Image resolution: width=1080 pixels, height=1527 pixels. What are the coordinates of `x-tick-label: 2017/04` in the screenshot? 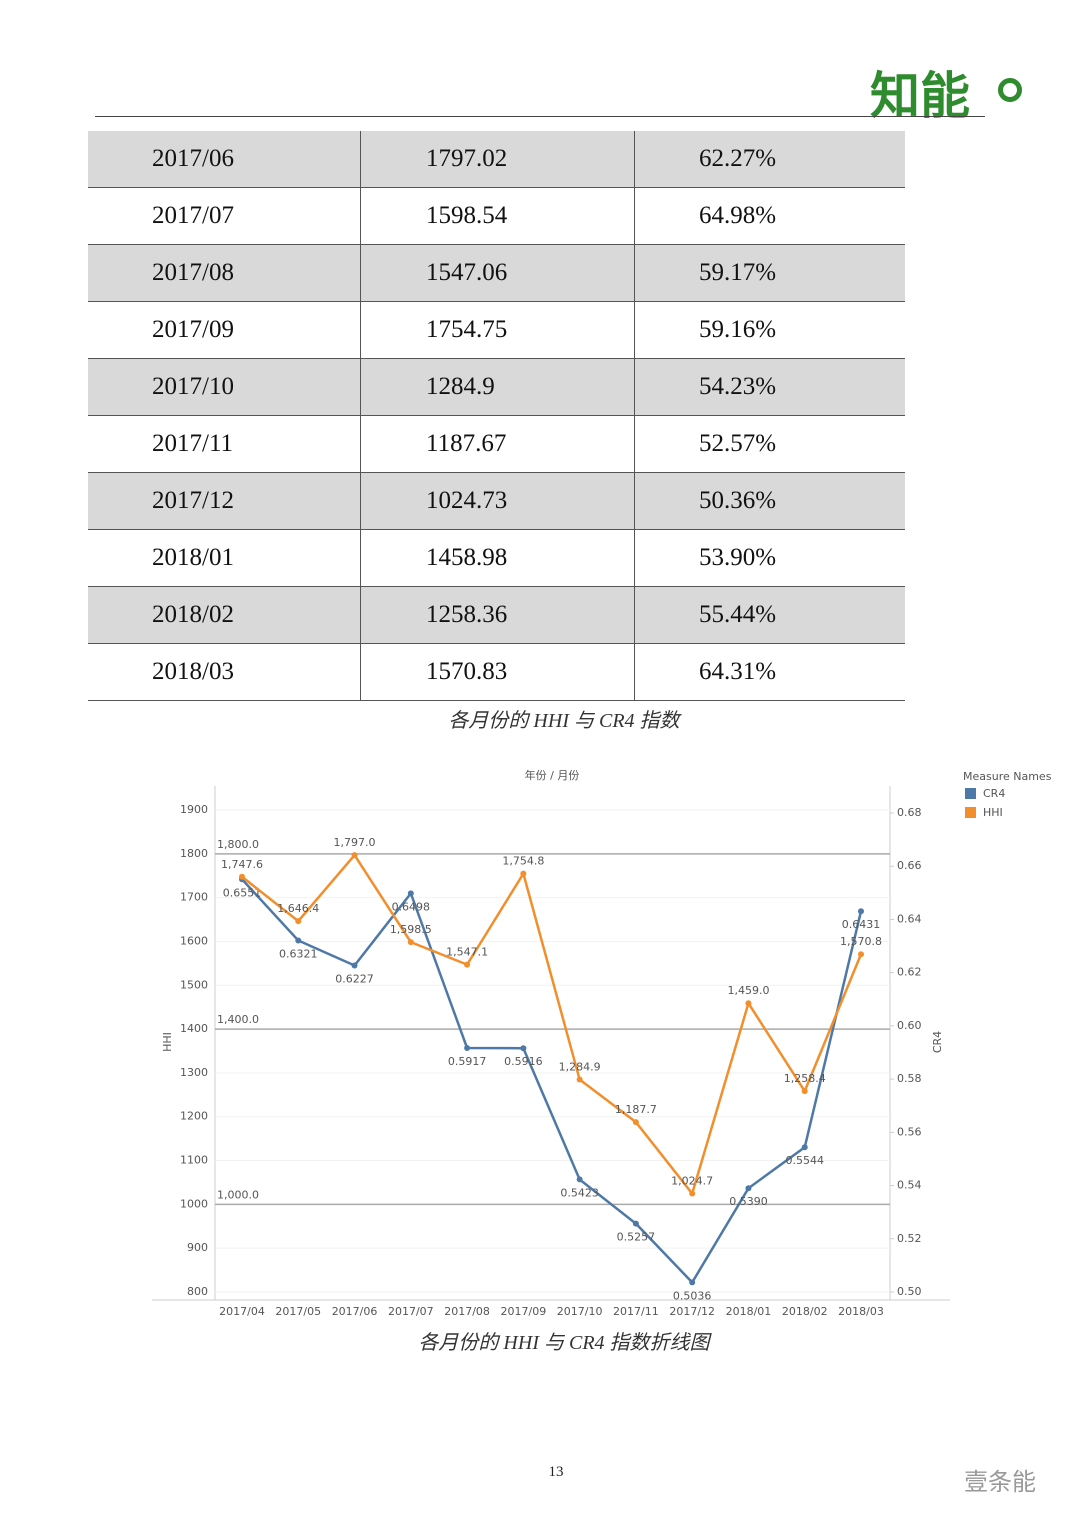 It's located at (242, 1311).